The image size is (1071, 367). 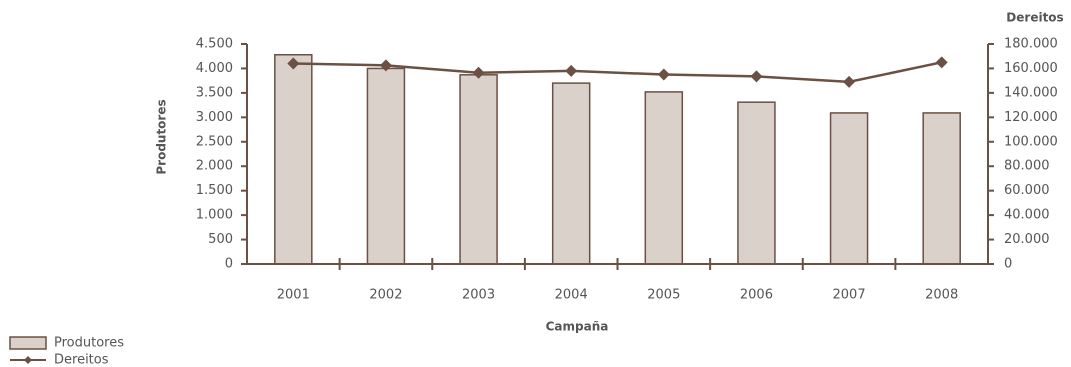 What do you see at coordinates (1034, 18) in the screenshot?
I see `y2-axis-title: Dereitos` at bounding box center [1034, 18].